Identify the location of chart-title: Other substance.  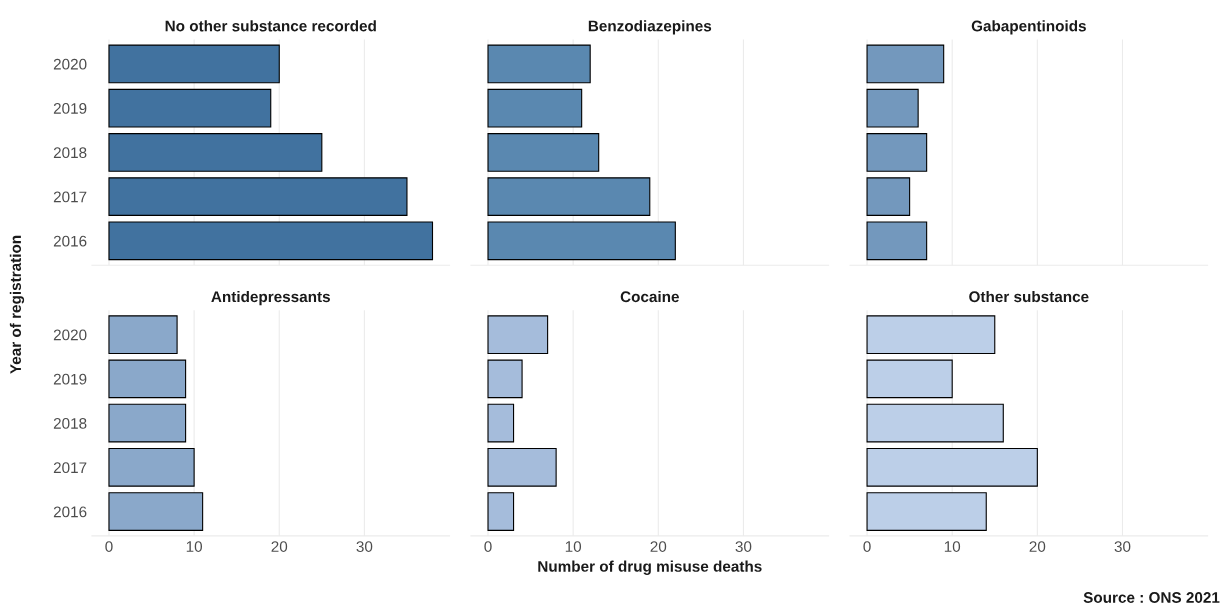
(1029, 296).